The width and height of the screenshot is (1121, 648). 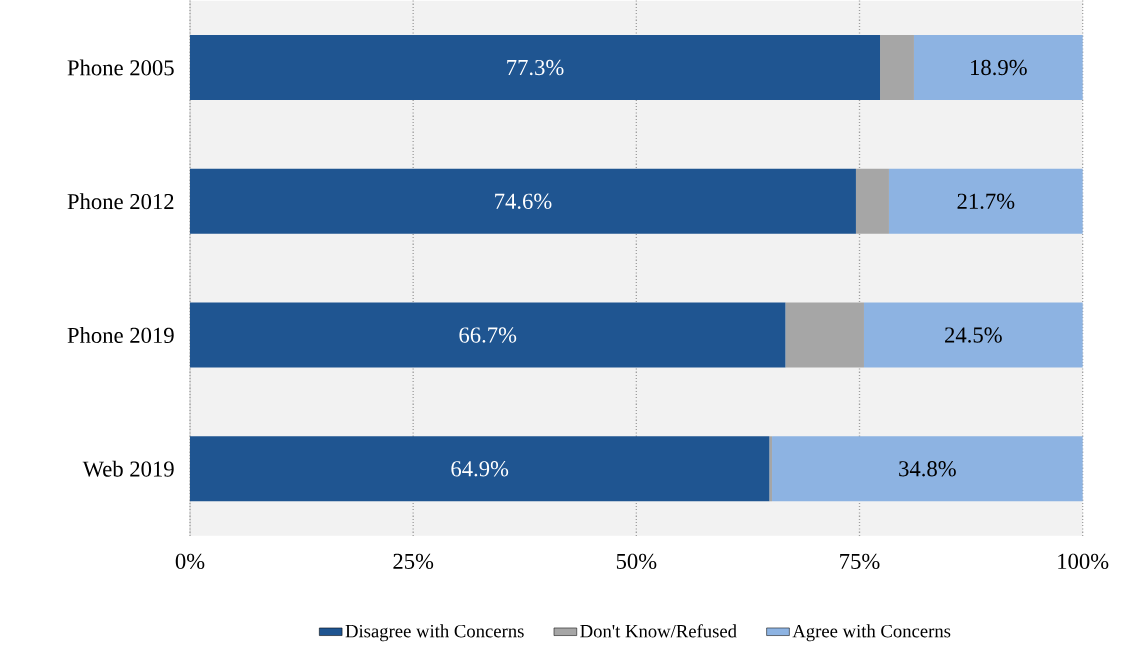 I want to click on y-tick-label: Phone 2019, so click(x=120, y=335).